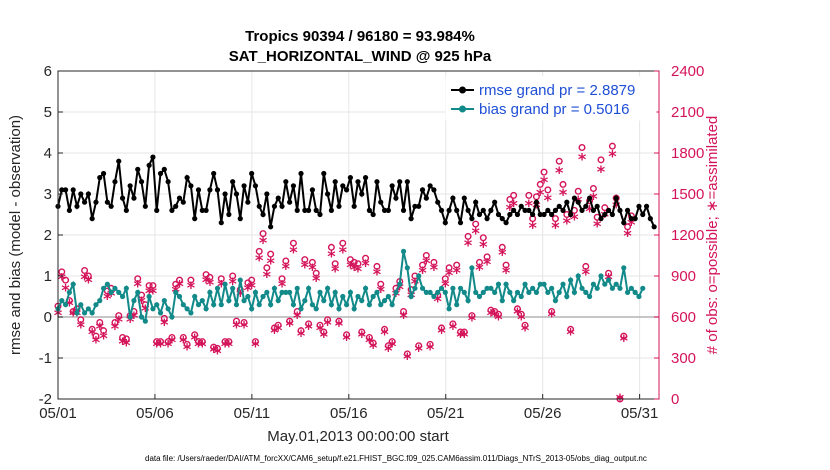 Image resolution: width=830 pixels, height=470 pixels. I want to click on y-right-tick-label: 600, so click(683, 317).